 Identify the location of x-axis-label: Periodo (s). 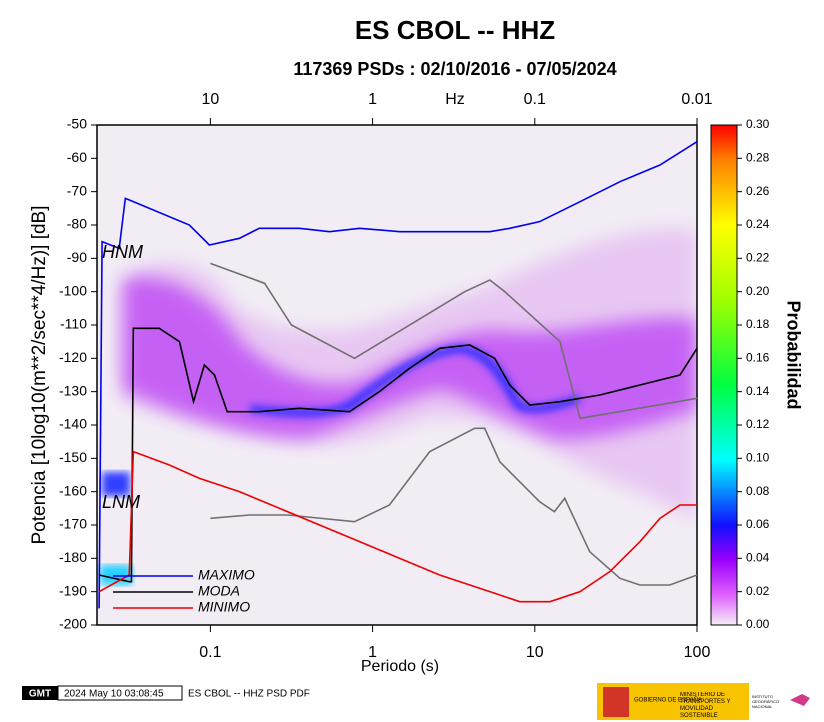
(400, 666).